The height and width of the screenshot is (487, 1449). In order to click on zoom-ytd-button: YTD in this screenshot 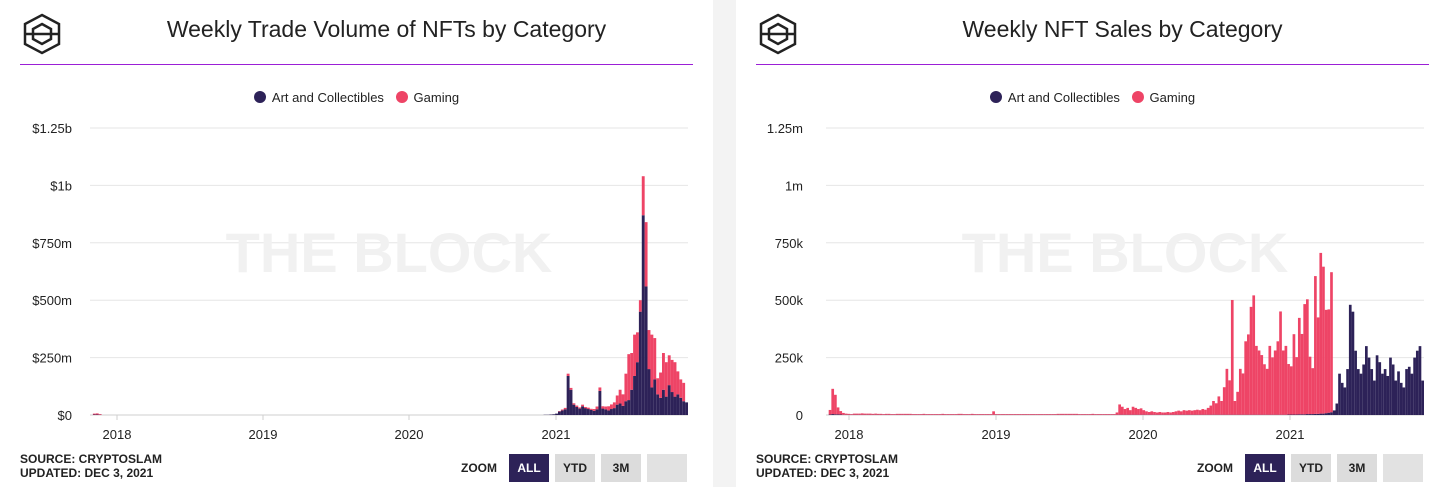, I will do `click(1311, 468)`.